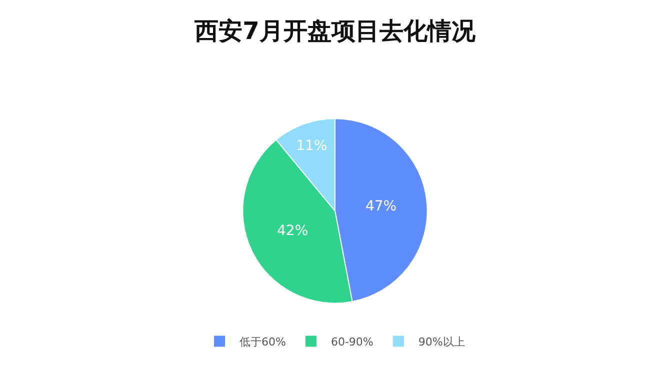 The width and height of the screenshot is (670, 383). I want to click on legend-label: 低于60%, so click(263, 342).